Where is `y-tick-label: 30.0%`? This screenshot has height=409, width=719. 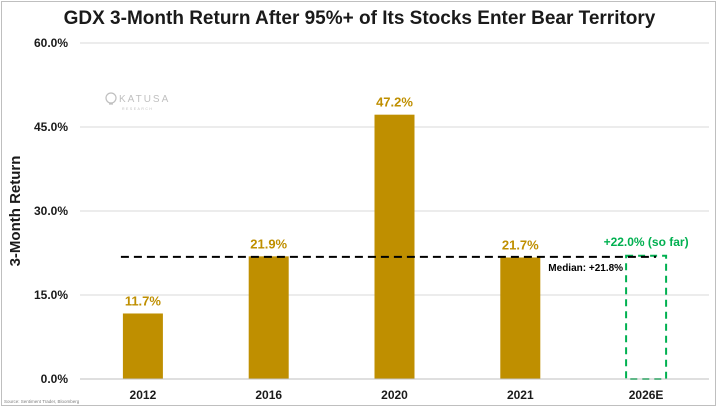 y-tick-label: 30.0% is located at coordinates (51, 211).